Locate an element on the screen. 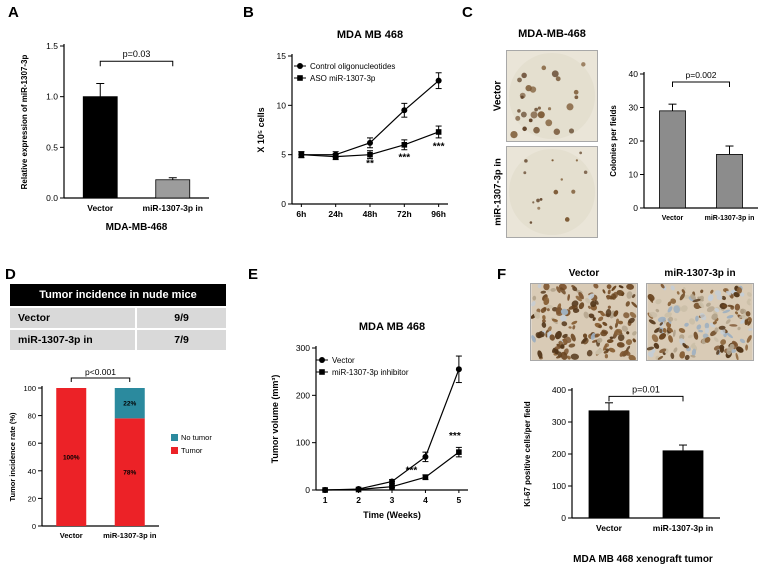 This screenshot has width=769, height=575. y-tick-label: 400 is located at coordinates (559, 390).